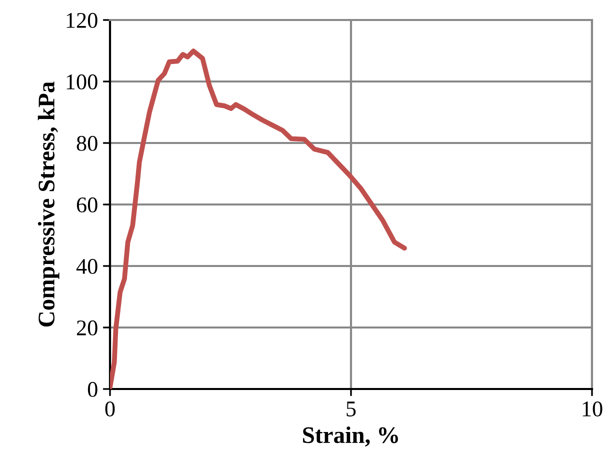 This screenshot has width=611, height=476. What do you see at coordinates (350, 436) in the screenshot?
I see `x-axis-title: Strain, %` at bounding box center [350, 436].